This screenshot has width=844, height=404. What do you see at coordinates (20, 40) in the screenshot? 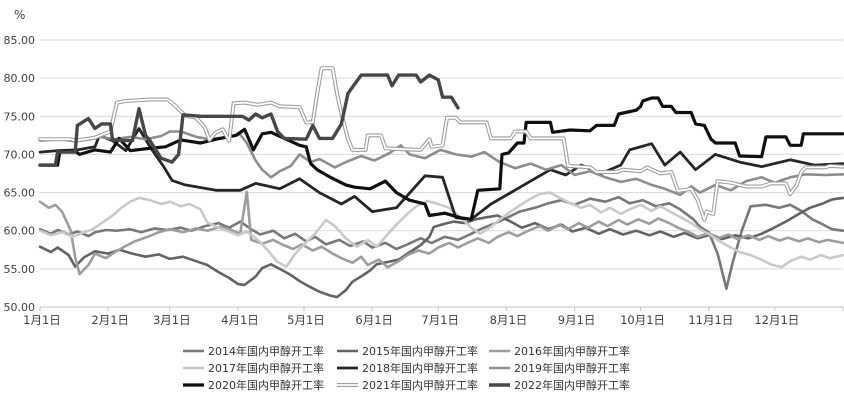
I see `y-tick-label: 85.00` at bounding box center [20, 40].